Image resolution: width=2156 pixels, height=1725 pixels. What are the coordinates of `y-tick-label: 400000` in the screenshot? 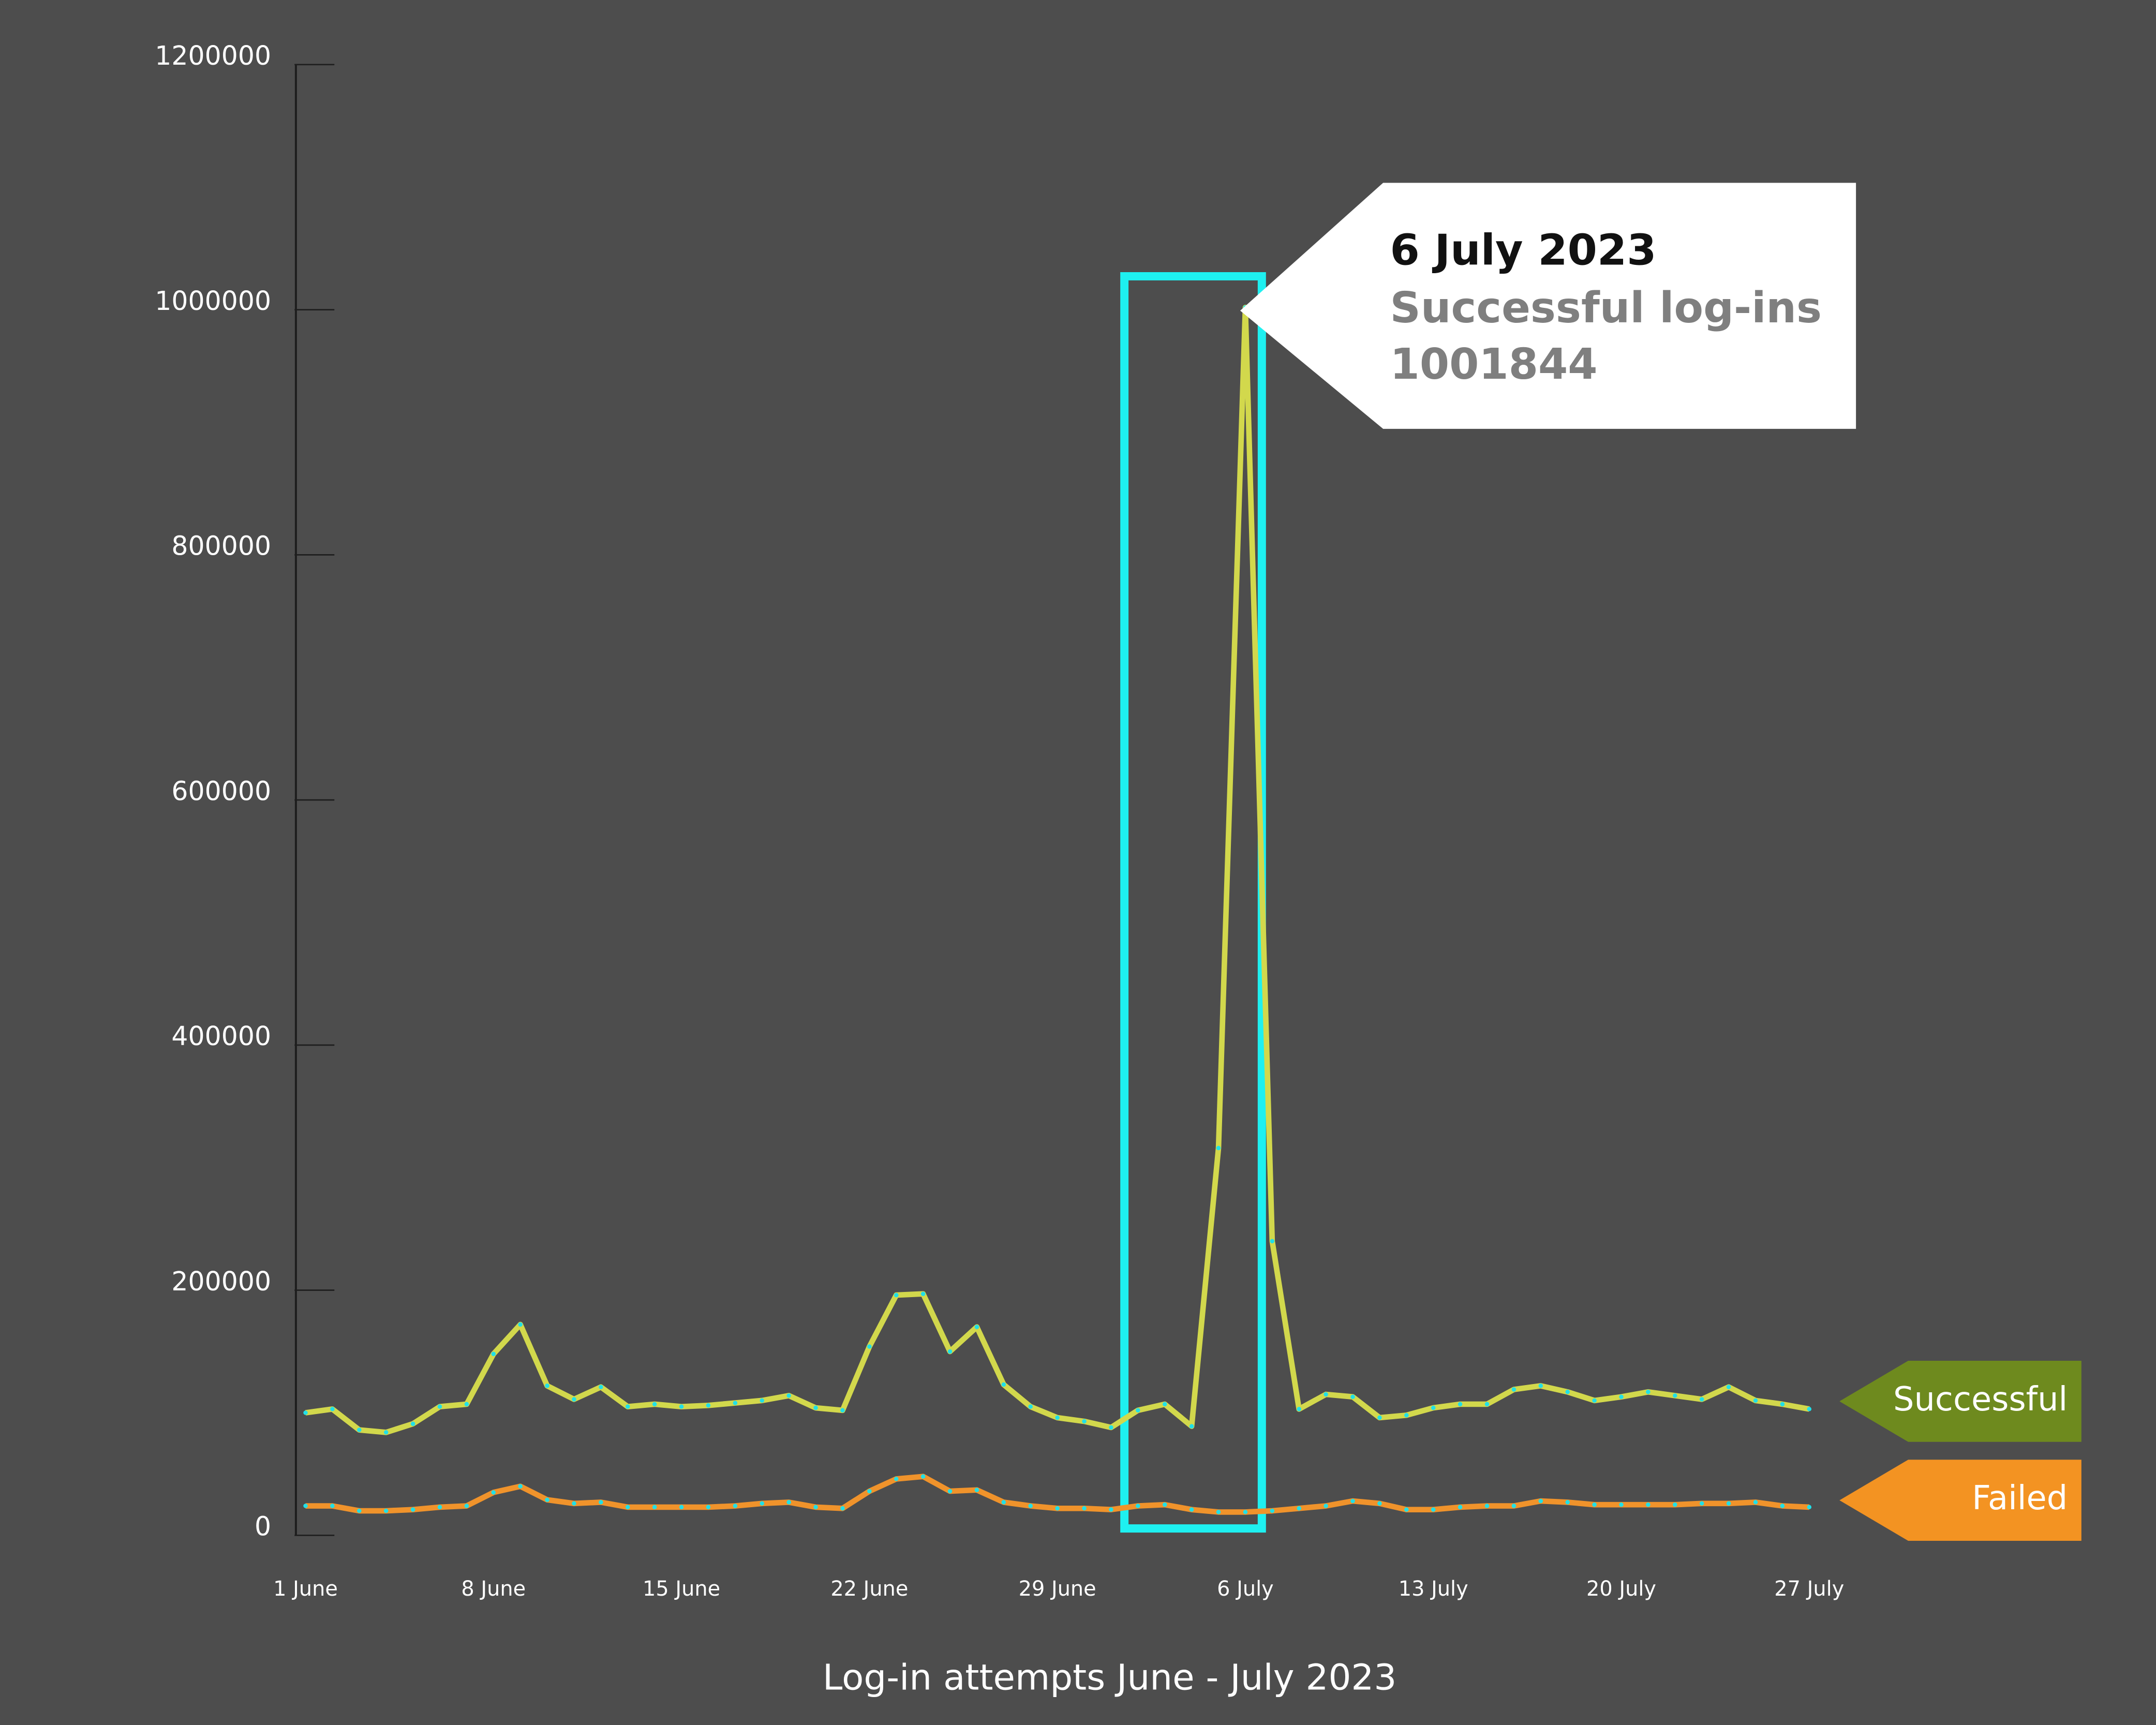 It's located at (221, 1036).